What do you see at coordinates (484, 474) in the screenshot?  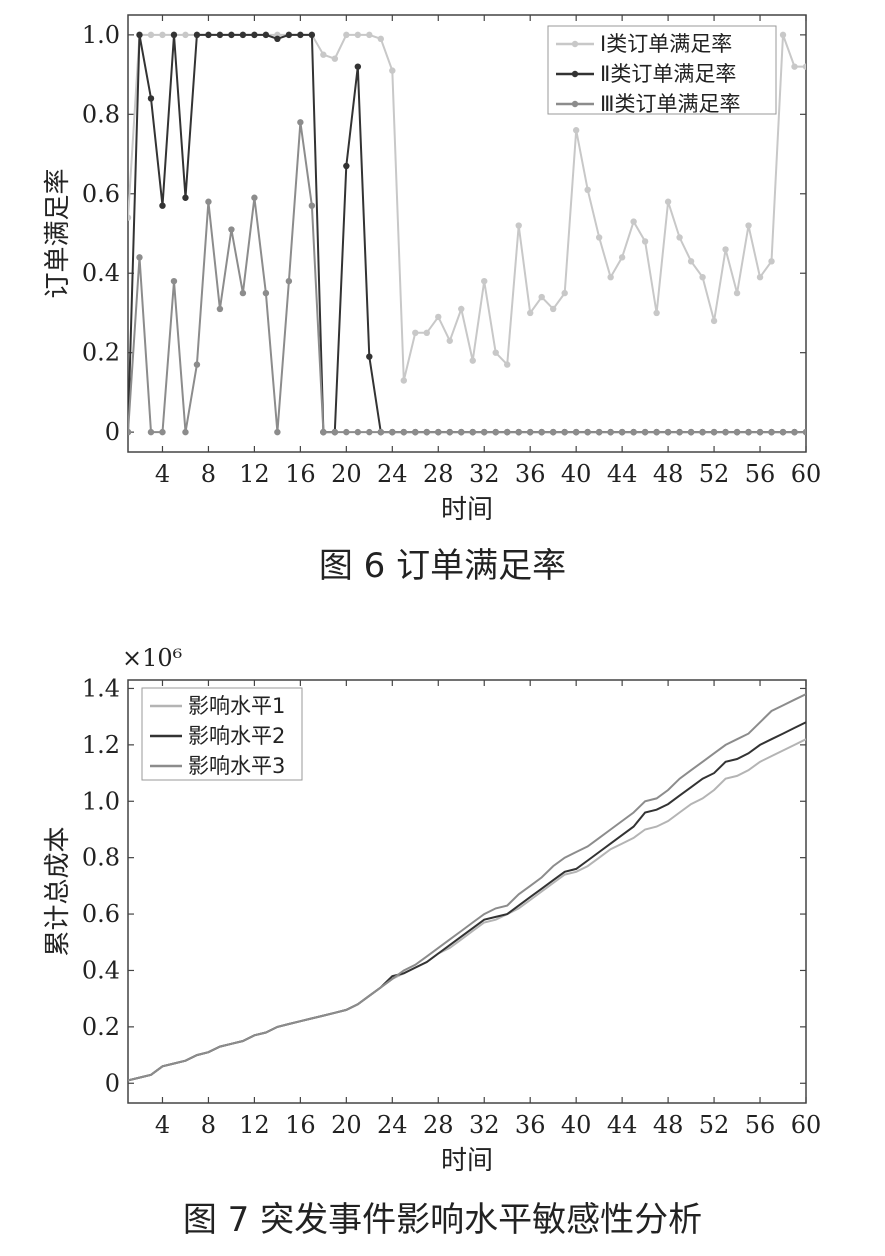 I see `x-tick-label: 32` at bounding box center [484, 474].